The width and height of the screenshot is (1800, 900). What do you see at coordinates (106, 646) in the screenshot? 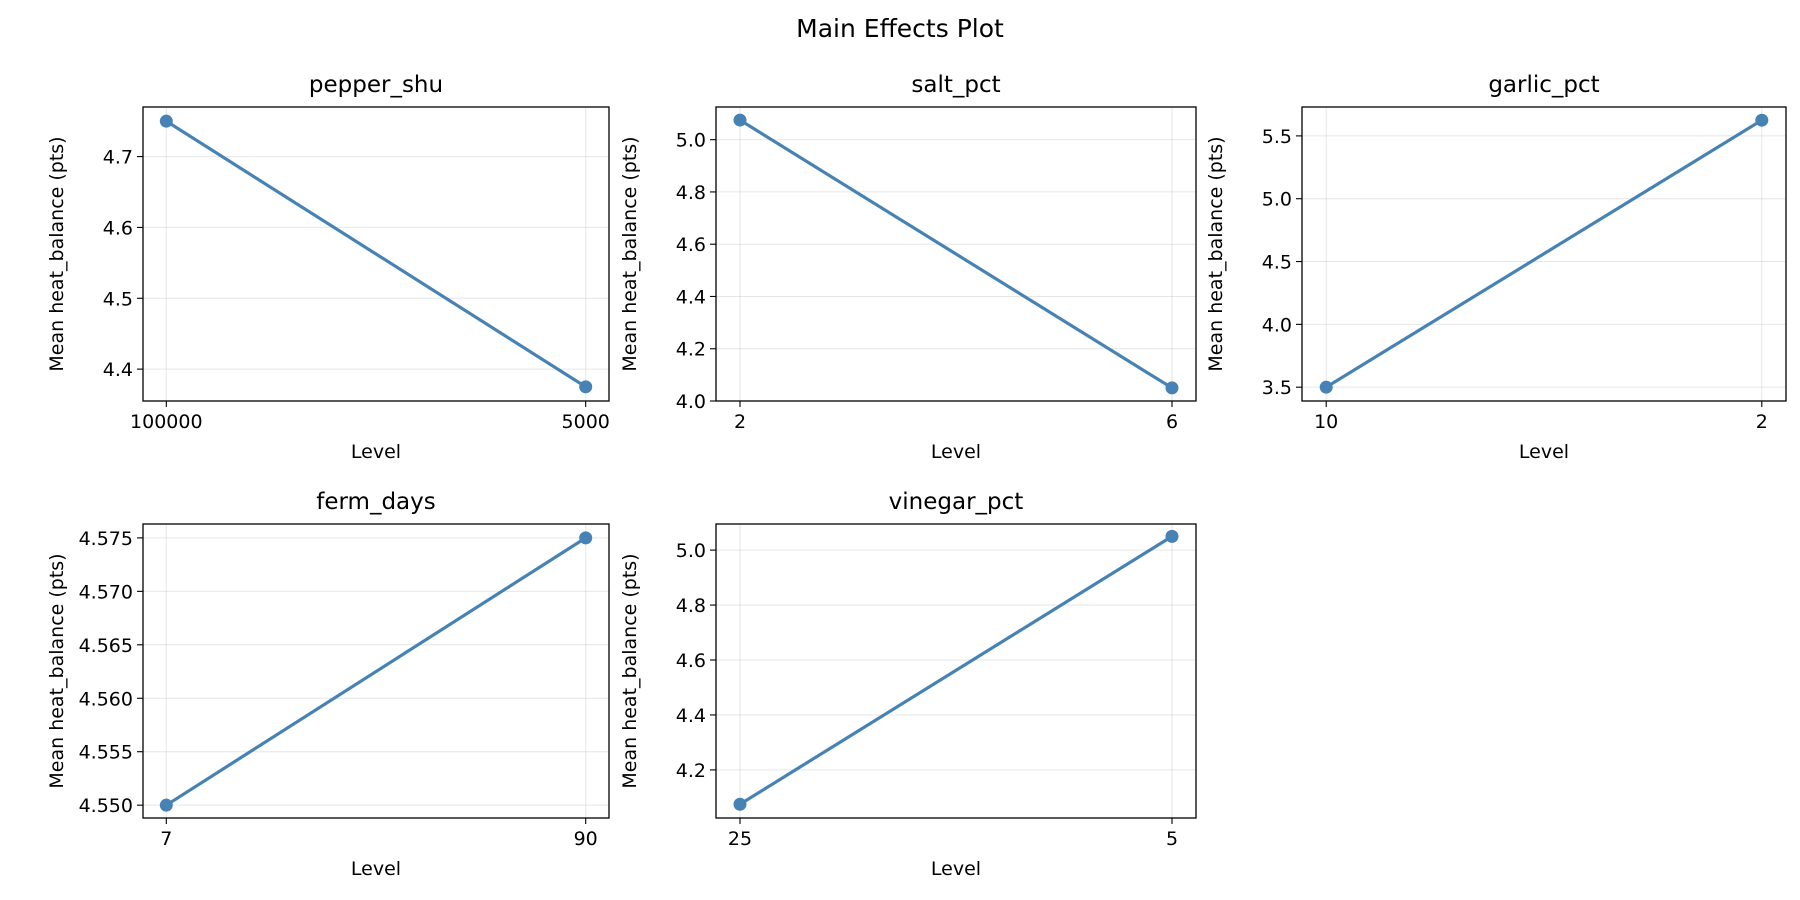
I see `y-tick-label: 4.565` at bounding box center [106, 646].